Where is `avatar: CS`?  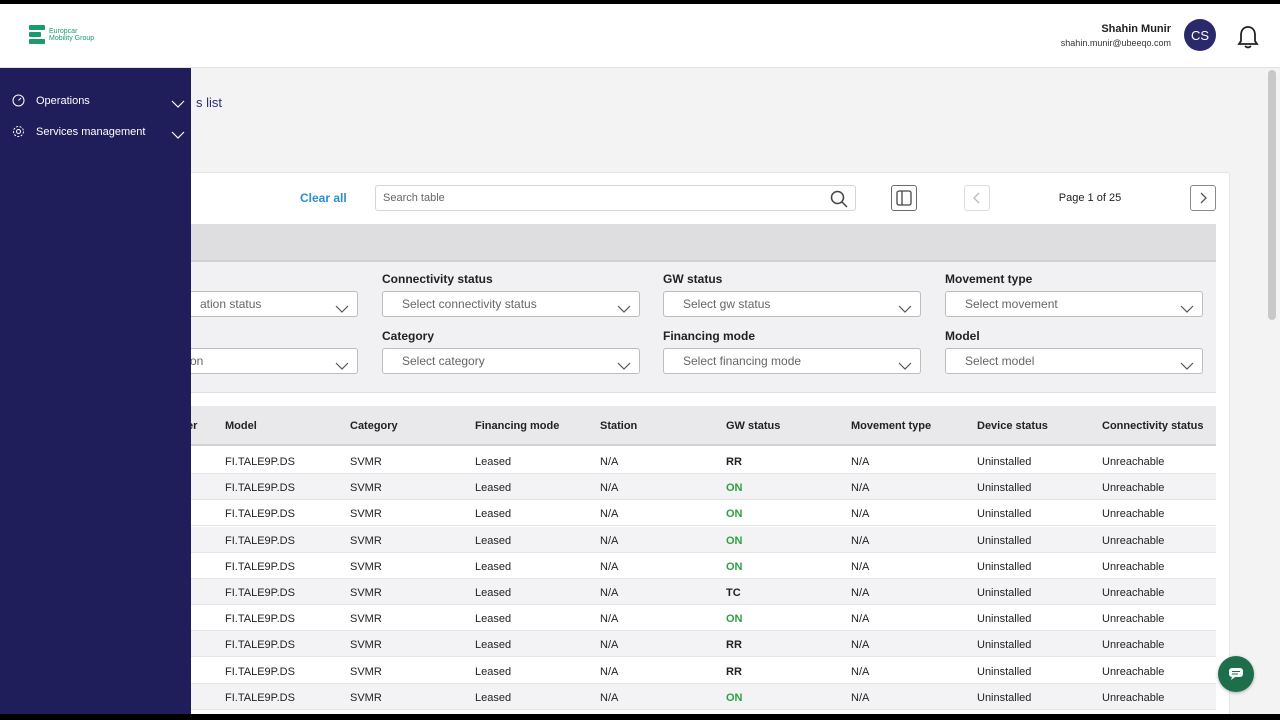 avatar: CS is located at coordinates (1200, 35).